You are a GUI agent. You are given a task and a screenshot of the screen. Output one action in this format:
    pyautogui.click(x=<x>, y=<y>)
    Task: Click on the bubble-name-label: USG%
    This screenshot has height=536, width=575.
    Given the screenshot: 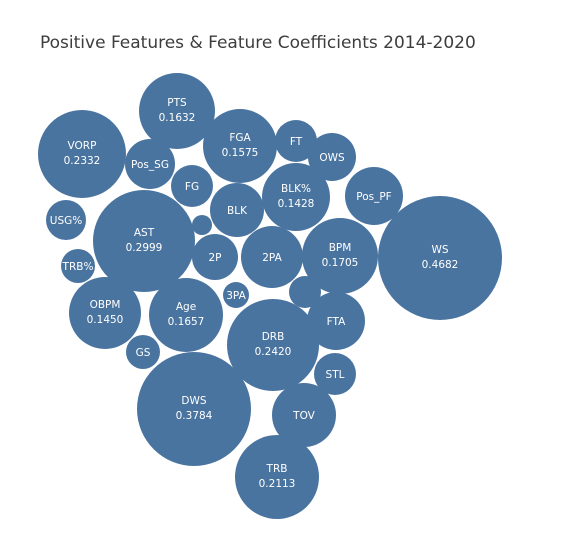 What is the action you would take?
    pyautogui.click(x=66, y=221)
    